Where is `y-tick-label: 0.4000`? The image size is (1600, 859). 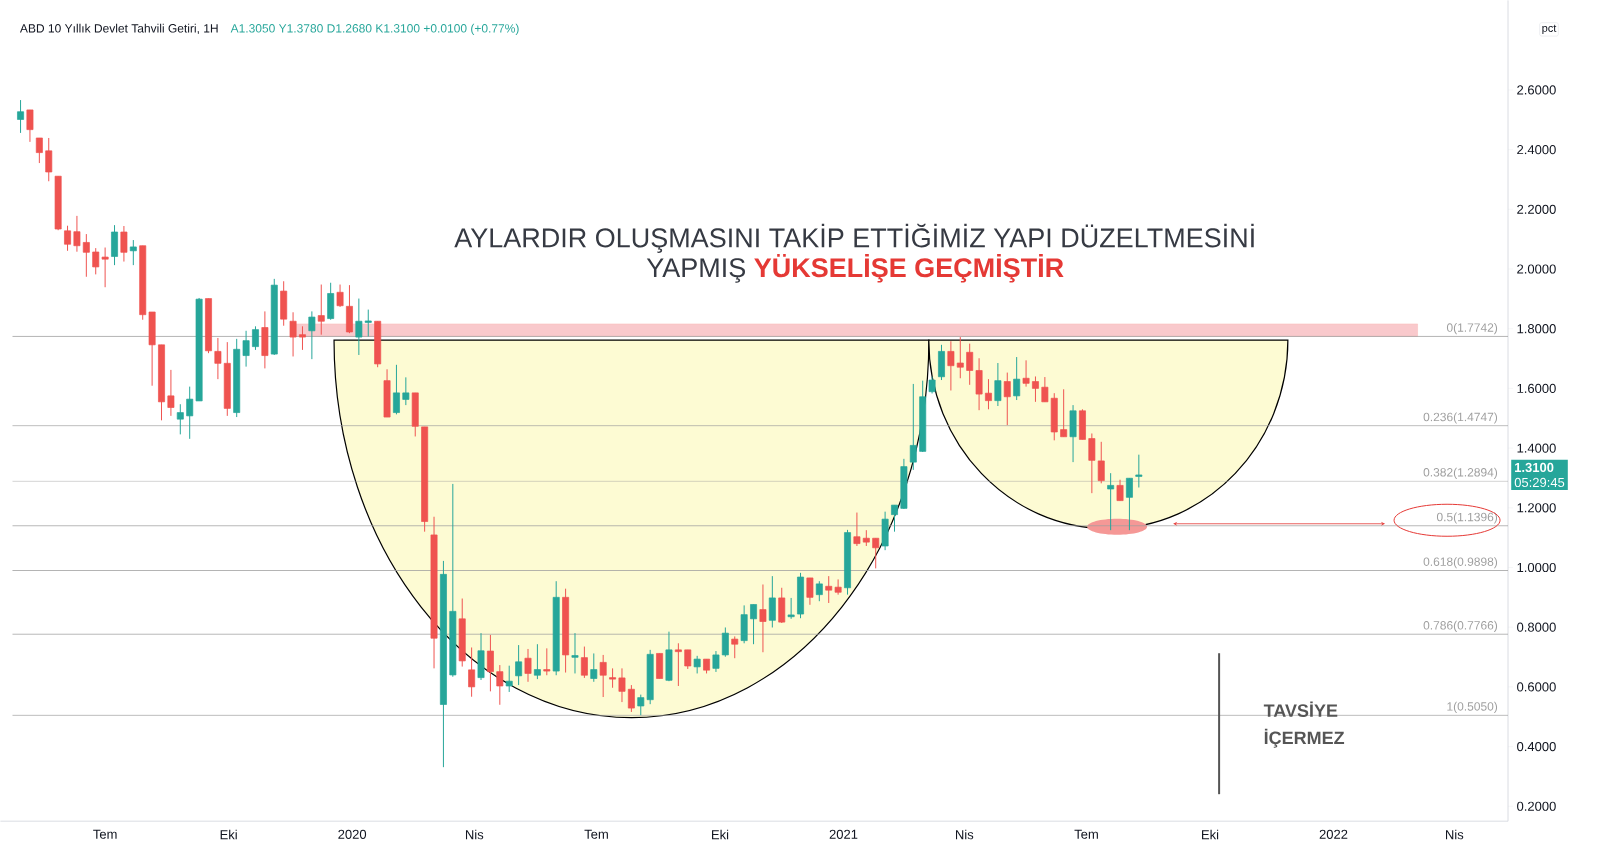
y-tick-label: 0.4000 is located at coordinates (1536, 746).